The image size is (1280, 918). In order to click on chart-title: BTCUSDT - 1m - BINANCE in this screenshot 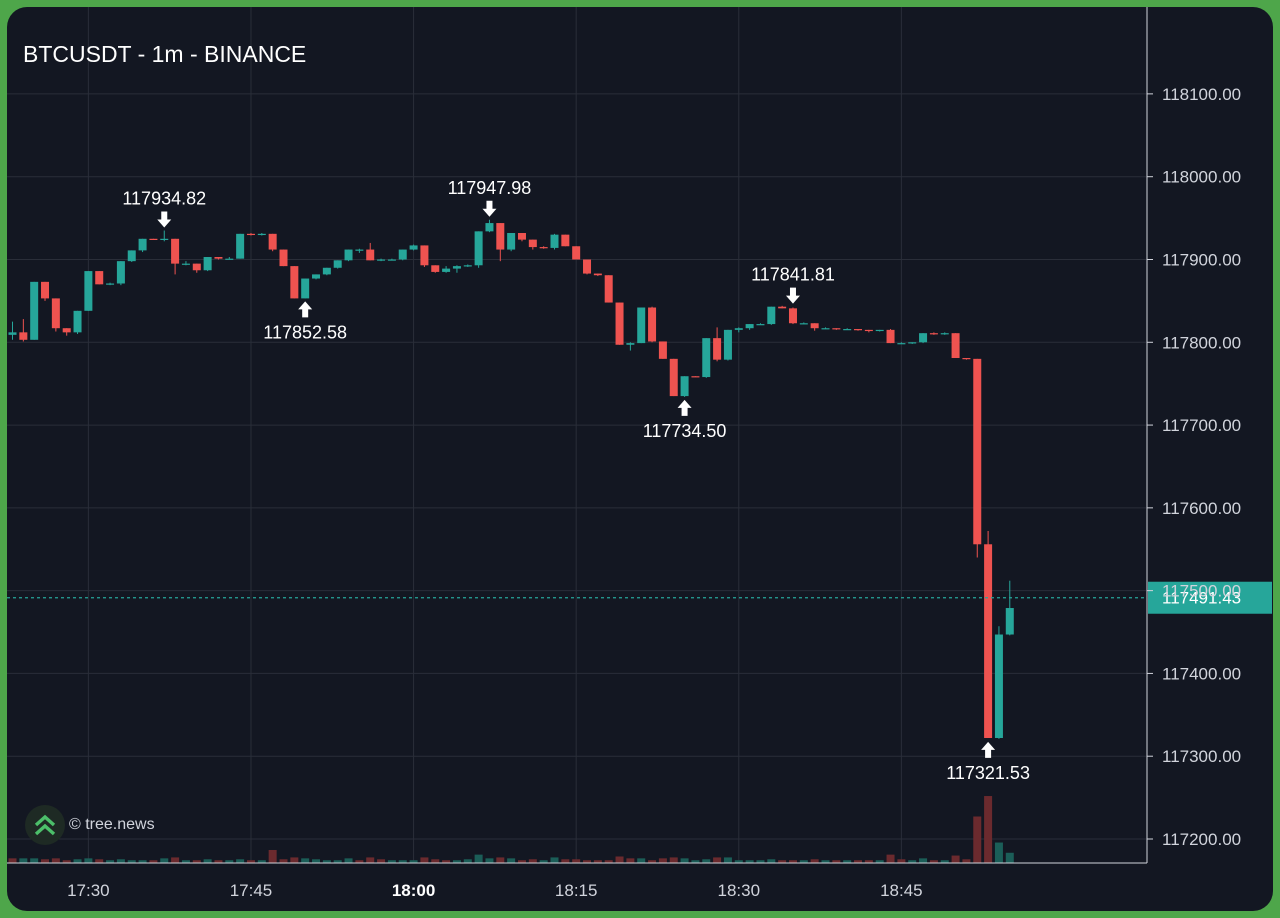, I will do `click(165, 54)`.